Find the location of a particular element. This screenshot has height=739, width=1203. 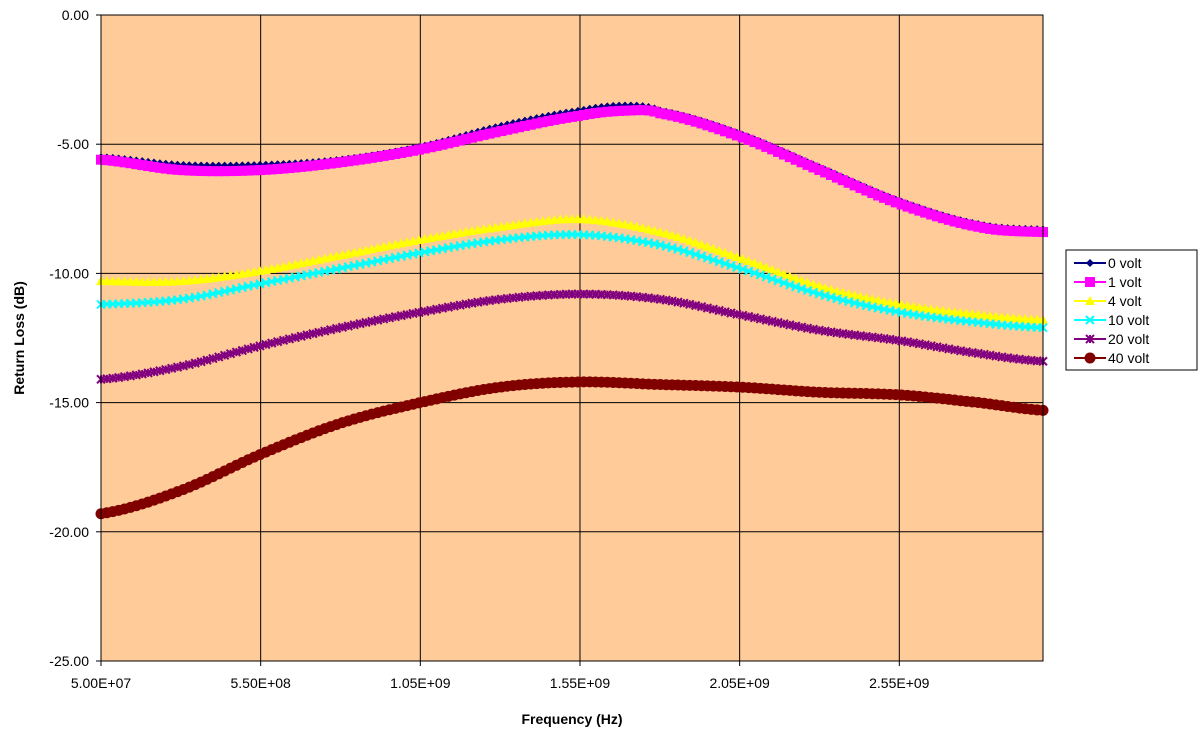

series-10-volt is located at coordinates (572, 281).